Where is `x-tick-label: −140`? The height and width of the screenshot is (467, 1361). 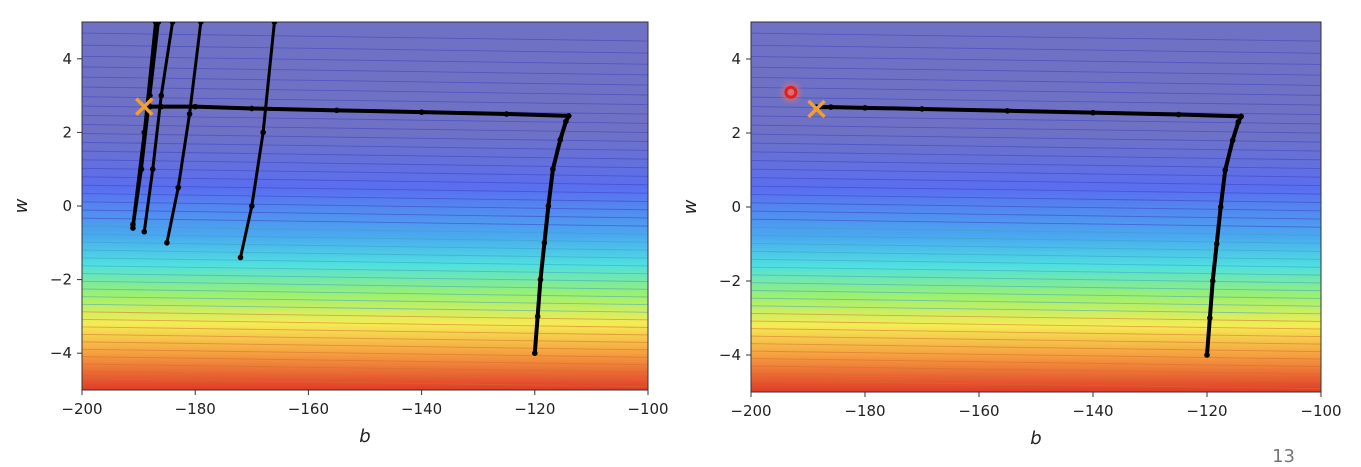
x-tick-label: −140 is located at coordinates (421, 409).